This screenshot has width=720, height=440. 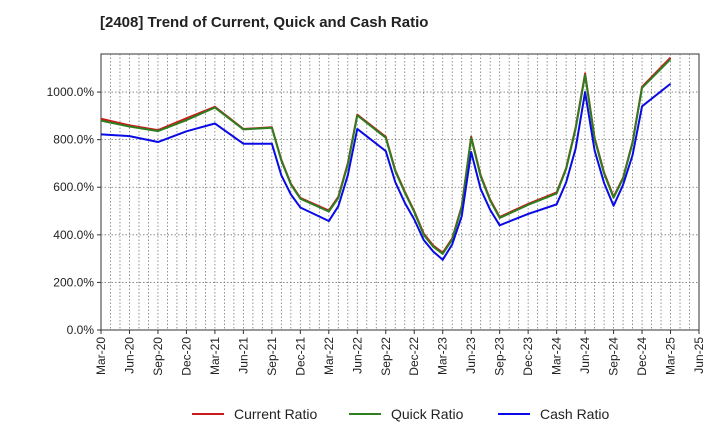 What do you see at coordinates (557, 356) in the screenshot?
I see `x-tick-label: Mar-24` at bounding box center [557, 356].